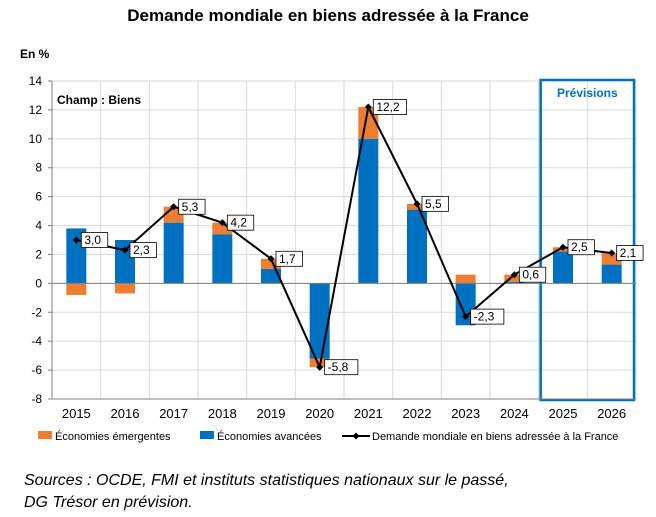 The width and height of the screenshot is (656, 517). Describe the element at coordinates (38, 226) in the screenshot. I see `y-tick-label: 4` at that location.